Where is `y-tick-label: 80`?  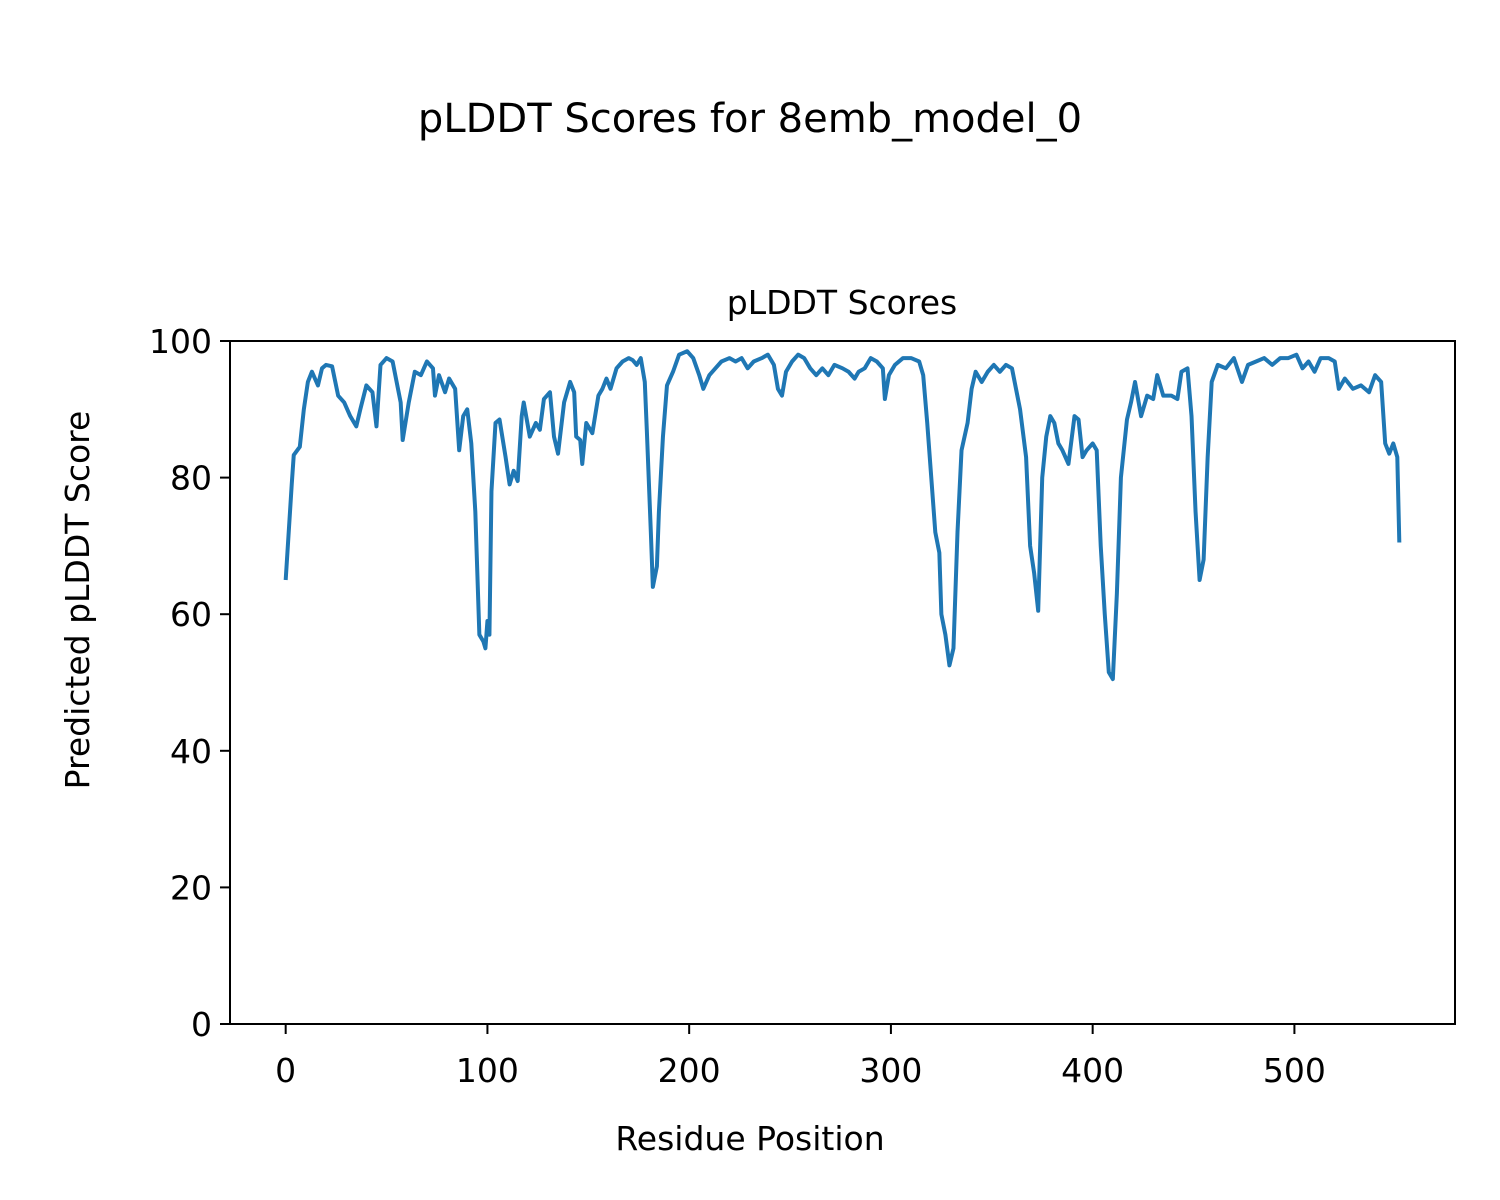
y-tick-label: 80 is located at coordinates (191, 478).